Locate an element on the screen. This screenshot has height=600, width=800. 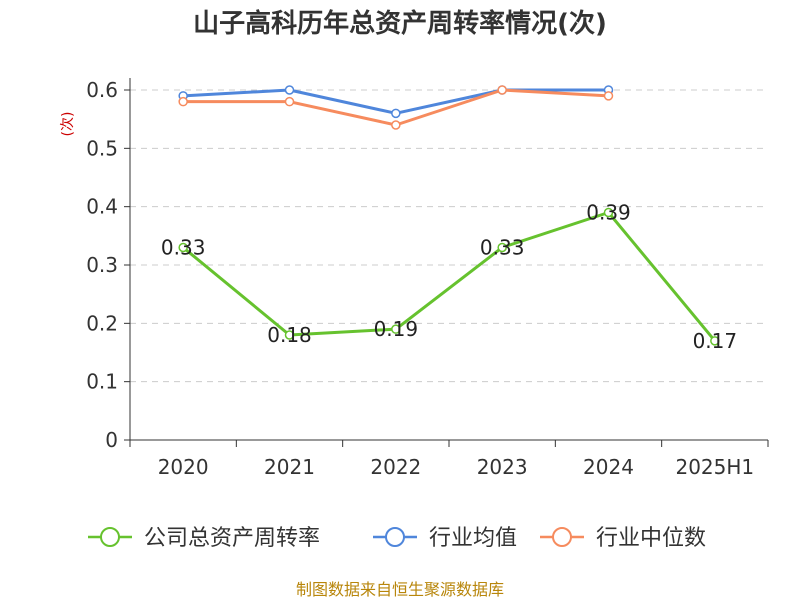
y-tick-label: 0.2 is located at coordinates (102, 323).